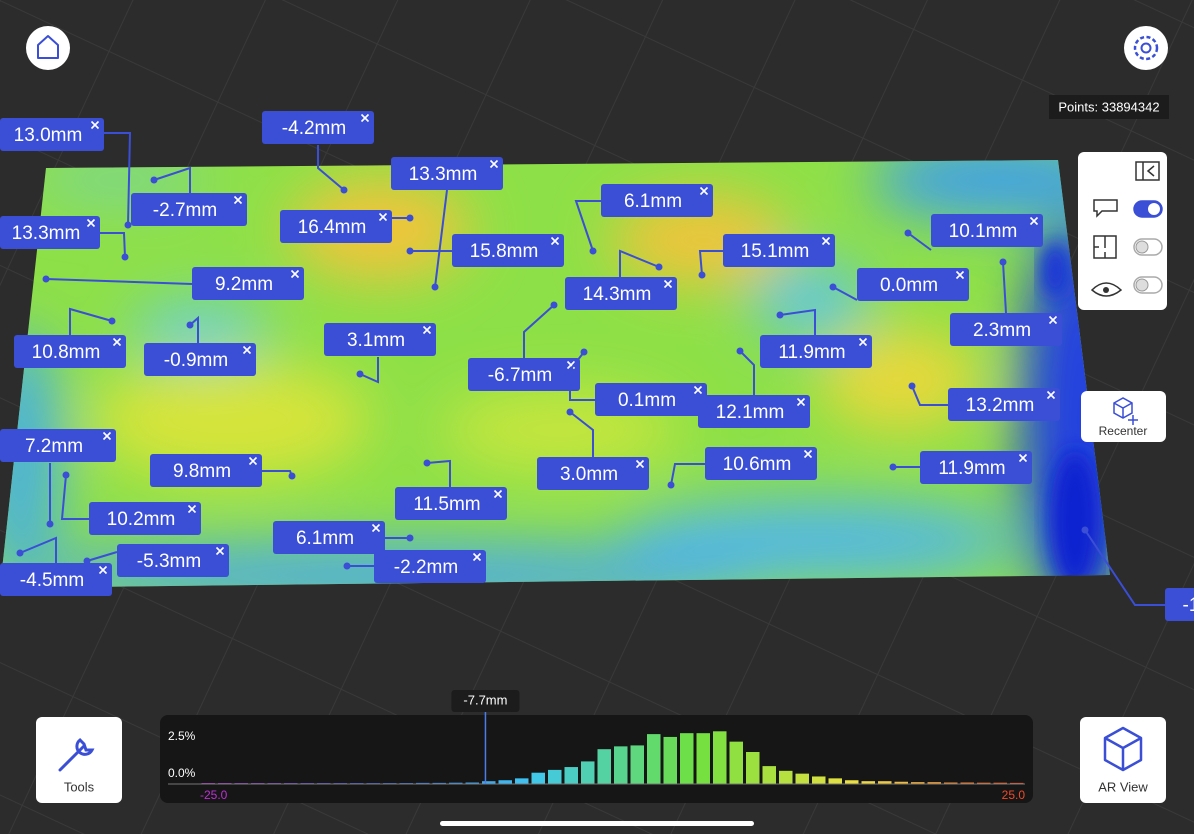  What do you see at coordinates (347, 226) in the screenshot?
I see `annotation: 16.4mm` at bounding box center [347, 226].